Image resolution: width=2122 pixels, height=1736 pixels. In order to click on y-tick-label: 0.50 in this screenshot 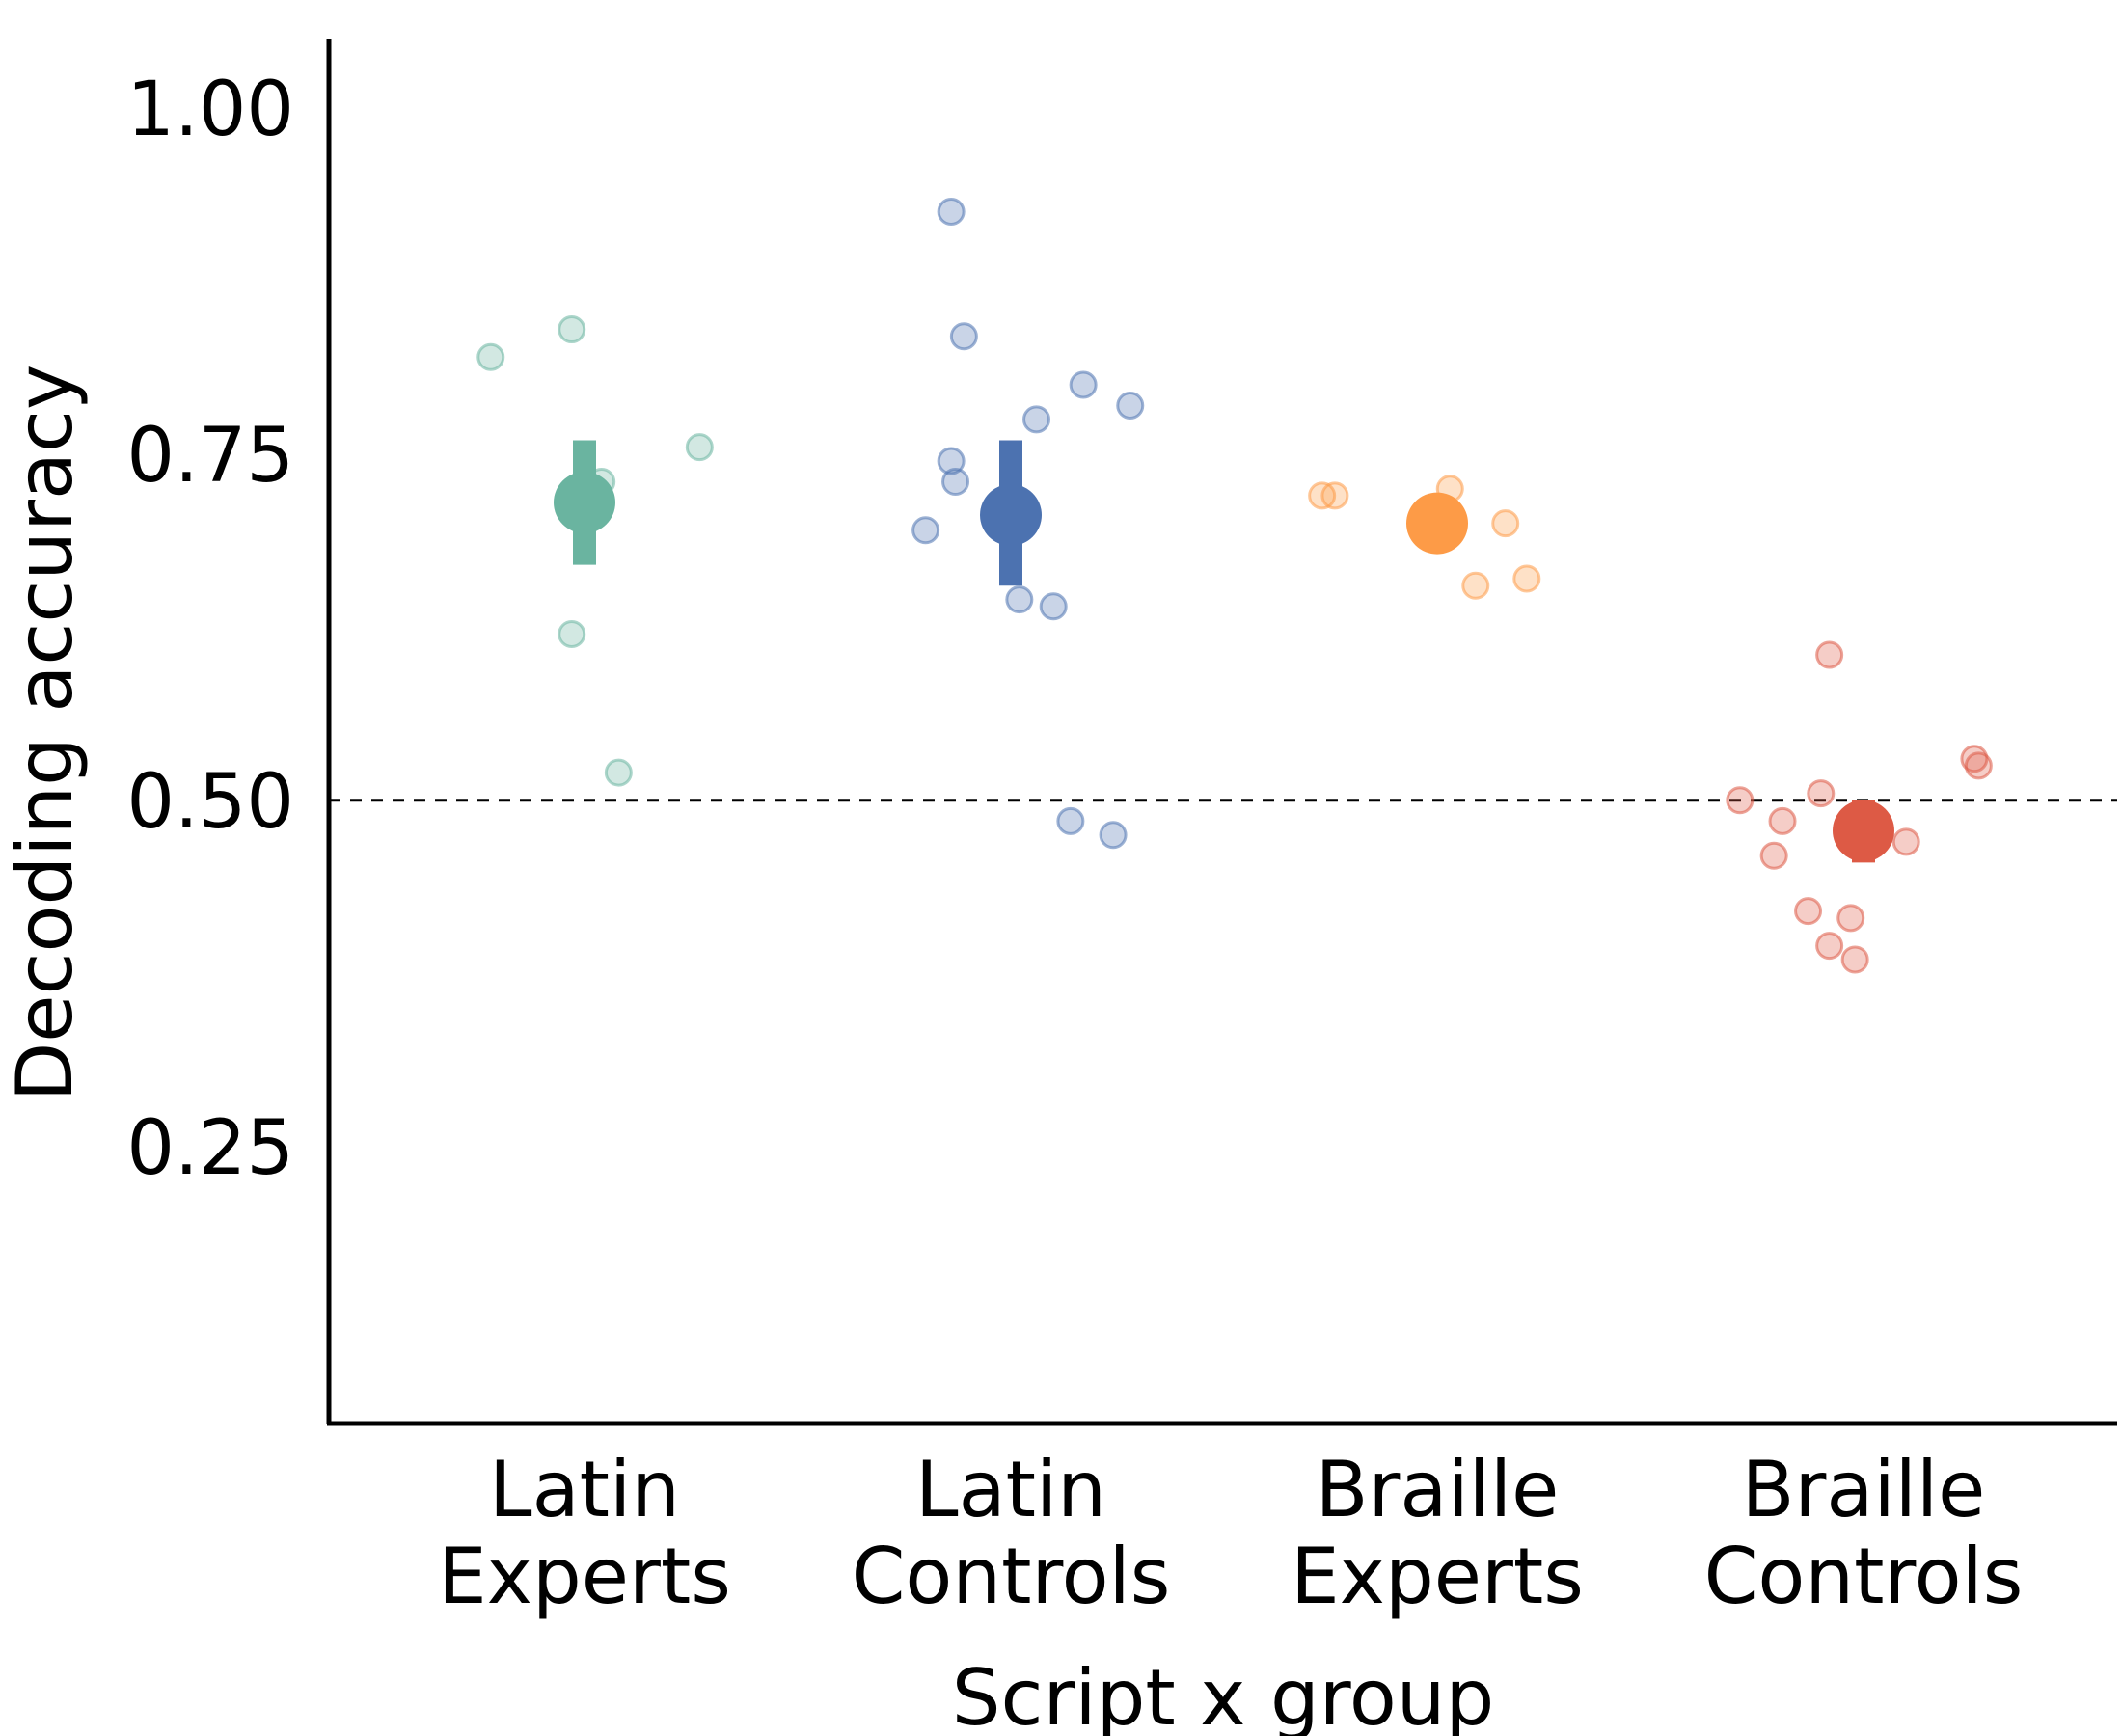, I will do `click(210, 803)`.